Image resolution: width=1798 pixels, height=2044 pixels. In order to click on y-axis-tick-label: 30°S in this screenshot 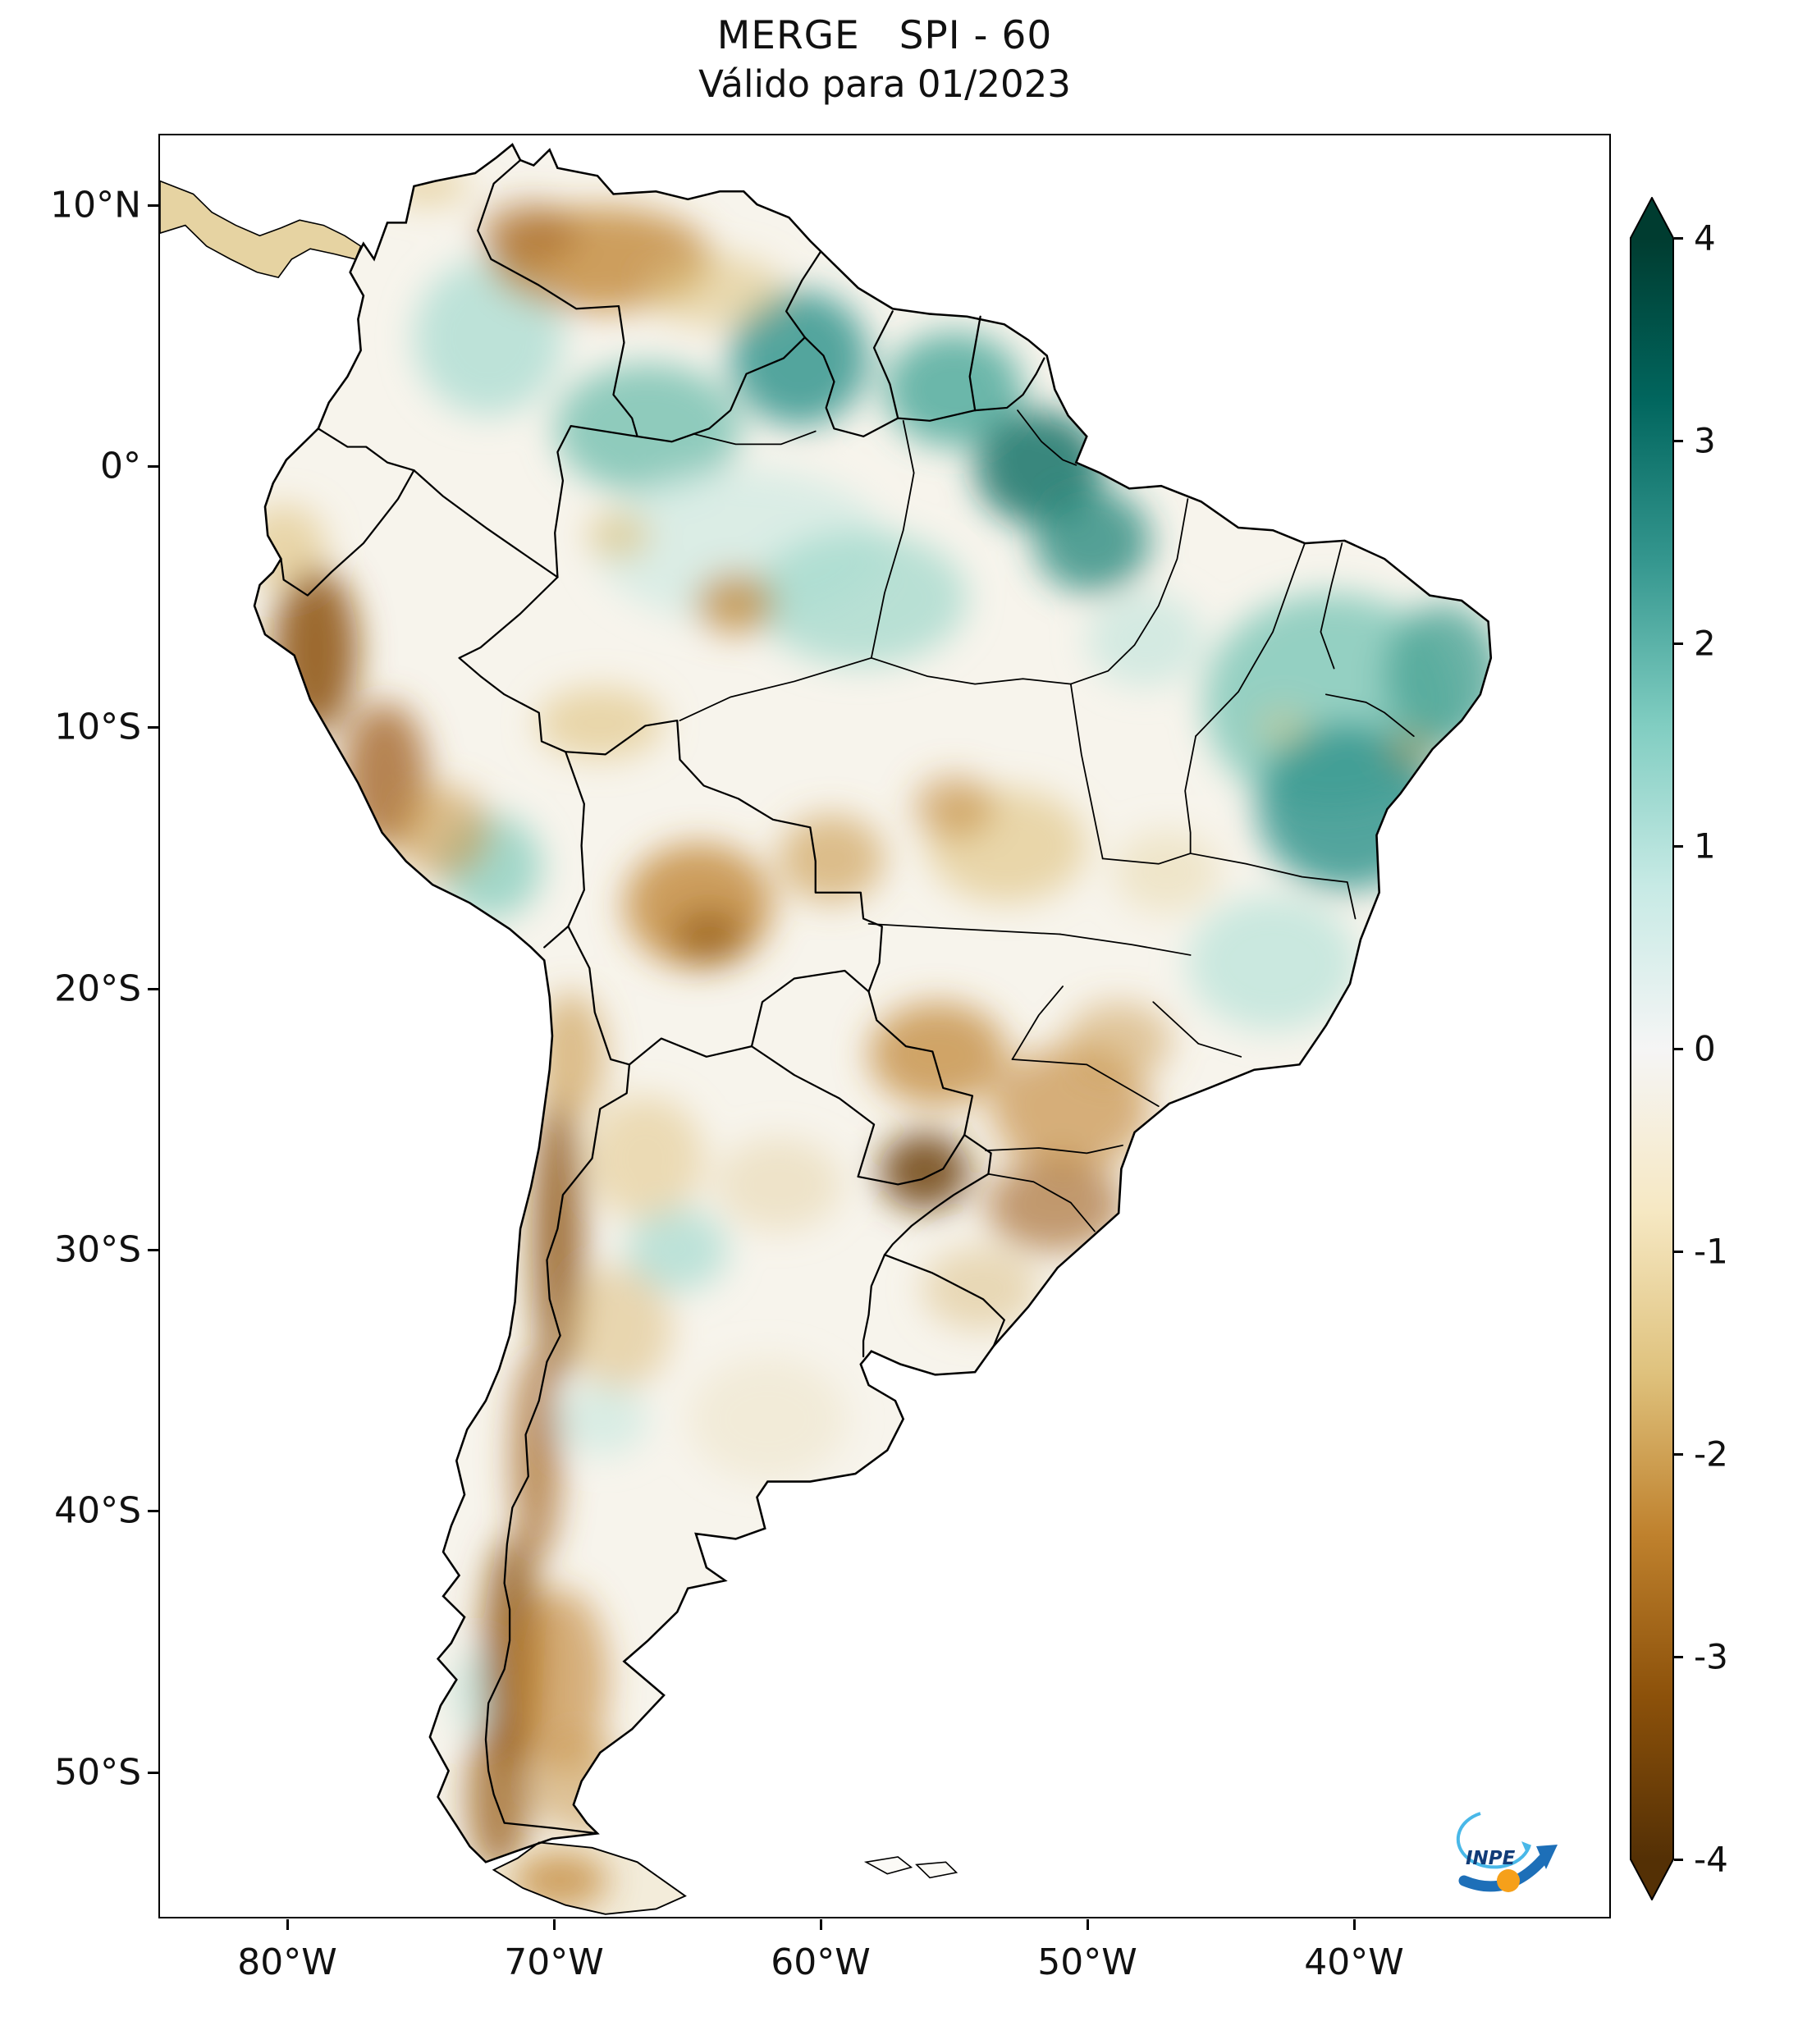, I will do `click(97, 1249)`.